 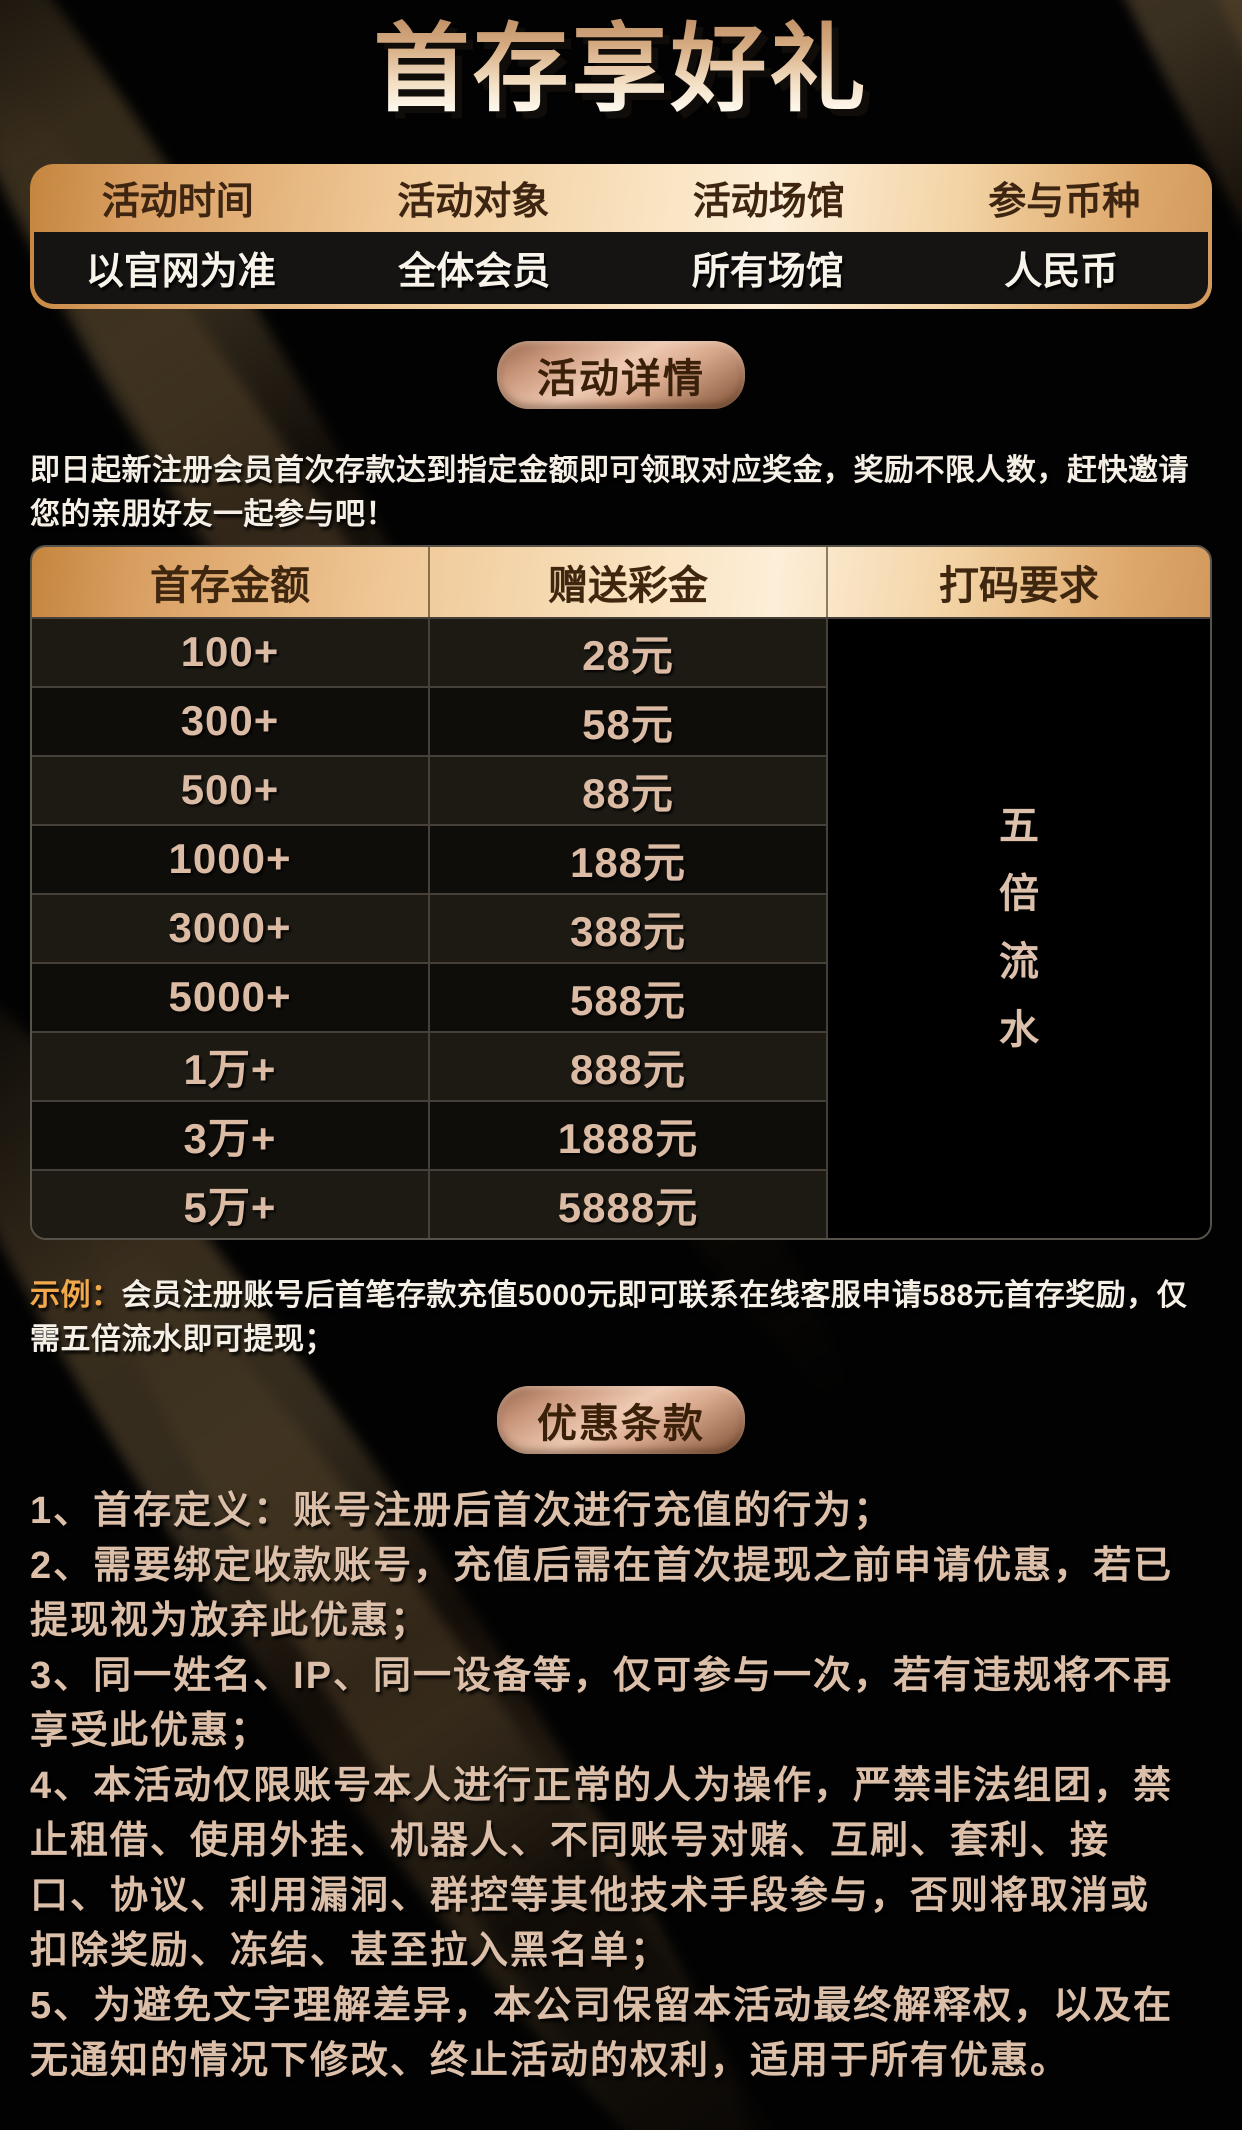 What do you see at coordinates (231, 1203) in the screenshot?
I see `bonus-deposit-cell: 5万+` at bounding box center [231, 1203].